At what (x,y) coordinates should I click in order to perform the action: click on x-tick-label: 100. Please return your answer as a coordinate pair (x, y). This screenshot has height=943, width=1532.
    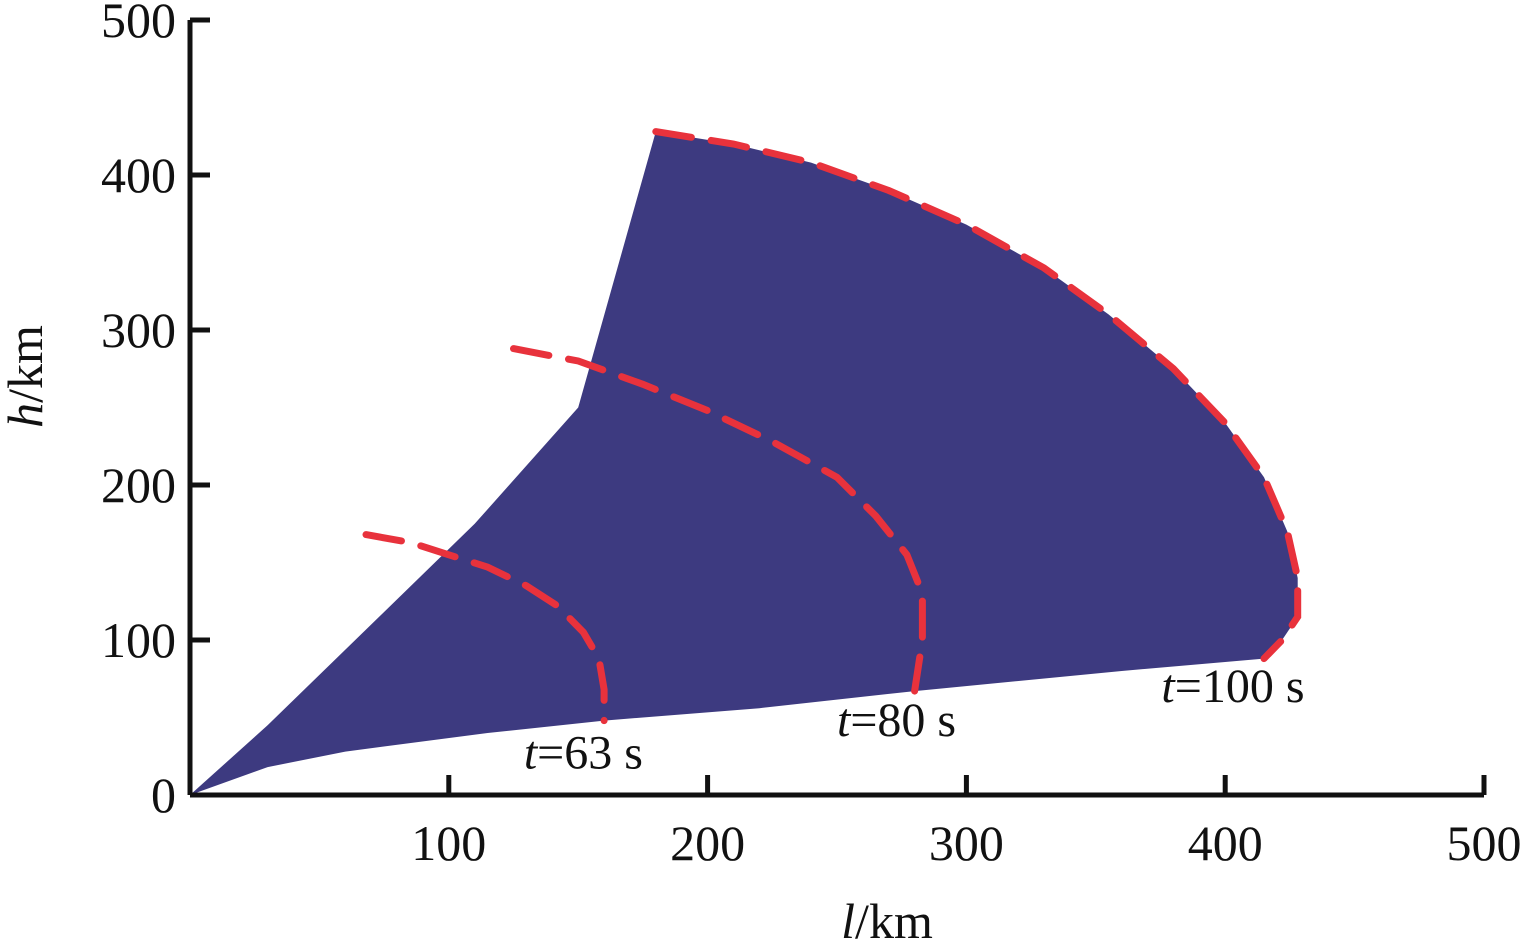
    Looking at the image, I should click on (448, 843).